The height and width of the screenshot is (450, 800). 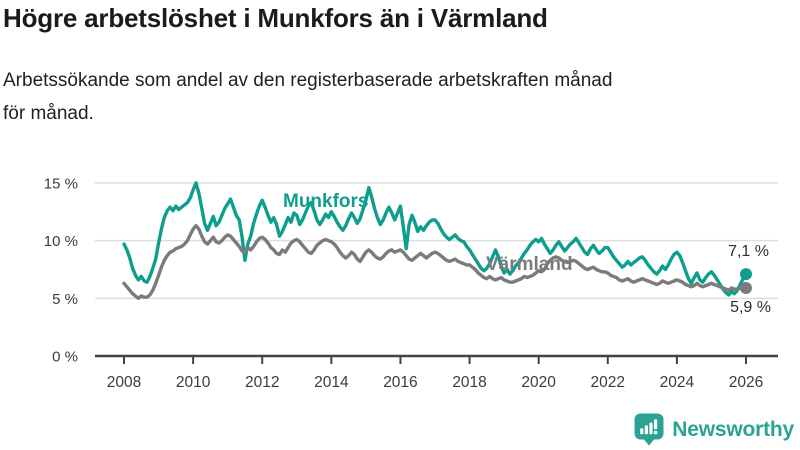 I want to click on x-tick-label-2022: 2022, so click(x=608, y=382).